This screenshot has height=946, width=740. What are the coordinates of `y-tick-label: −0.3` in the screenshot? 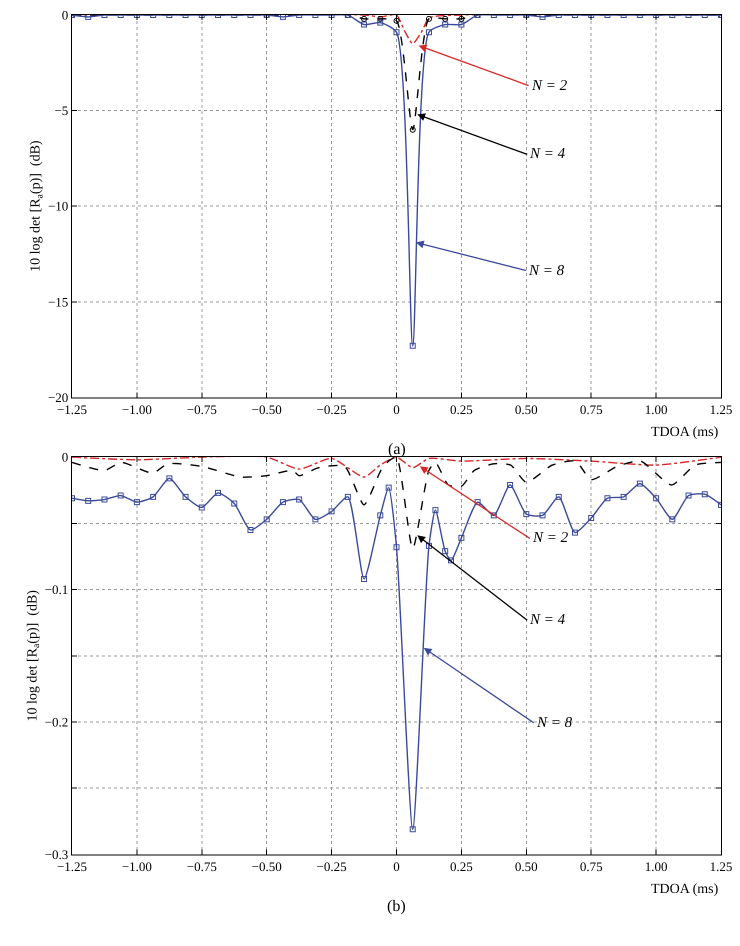 It's located at (56, 854).